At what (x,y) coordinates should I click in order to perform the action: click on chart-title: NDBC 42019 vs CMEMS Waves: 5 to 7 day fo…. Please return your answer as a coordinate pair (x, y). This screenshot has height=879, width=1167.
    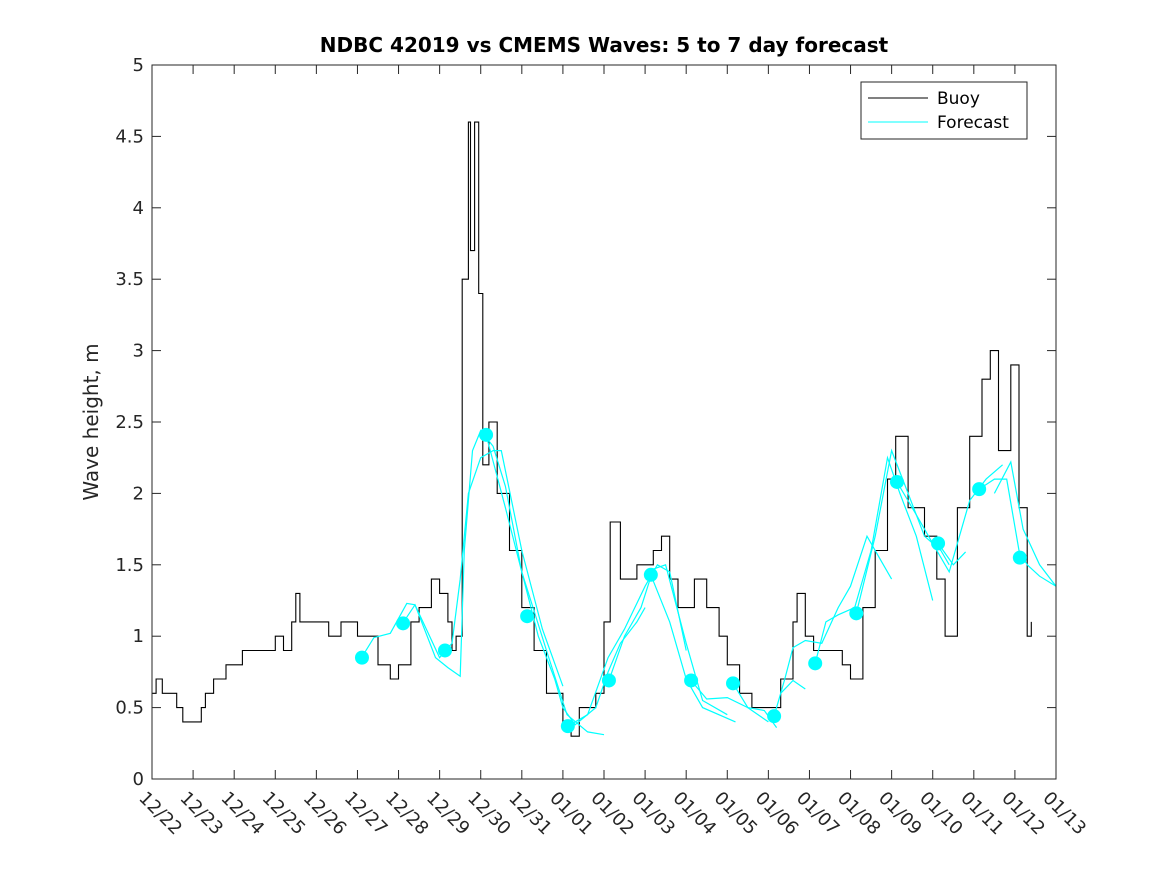
    Looking at the image, I should click on (604, 45).